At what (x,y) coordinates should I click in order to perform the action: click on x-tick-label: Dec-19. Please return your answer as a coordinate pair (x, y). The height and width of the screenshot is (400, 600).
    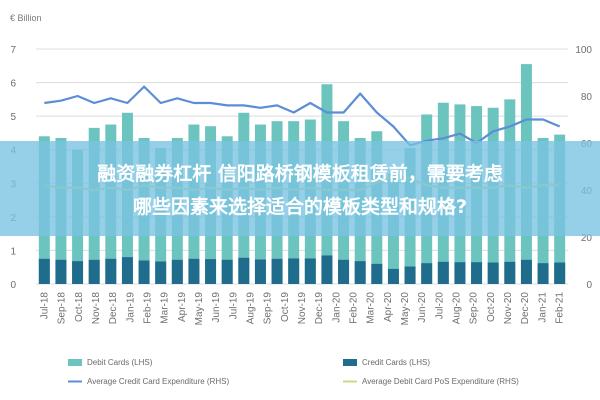
    Looking at the image, I should click on (319, 308).